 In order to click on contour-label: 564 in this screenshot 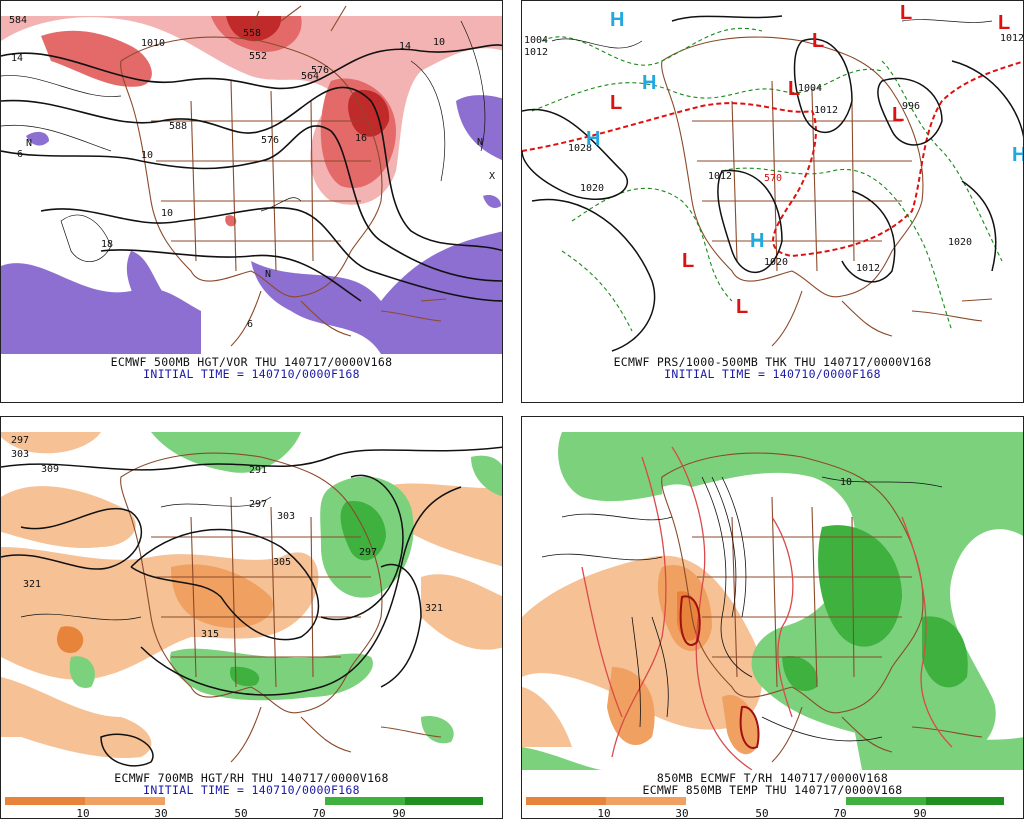, I will do `click(310, 76)`.